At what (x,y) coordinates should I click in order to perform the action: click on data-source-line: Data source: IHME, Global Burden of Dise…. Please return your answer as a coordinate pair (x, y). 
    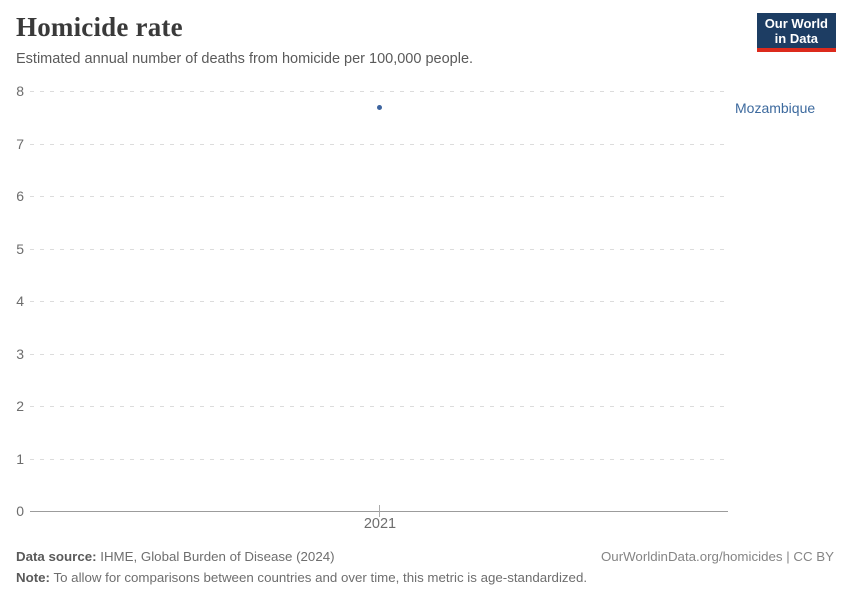
    Looking at the image, I should click on (425, 556).